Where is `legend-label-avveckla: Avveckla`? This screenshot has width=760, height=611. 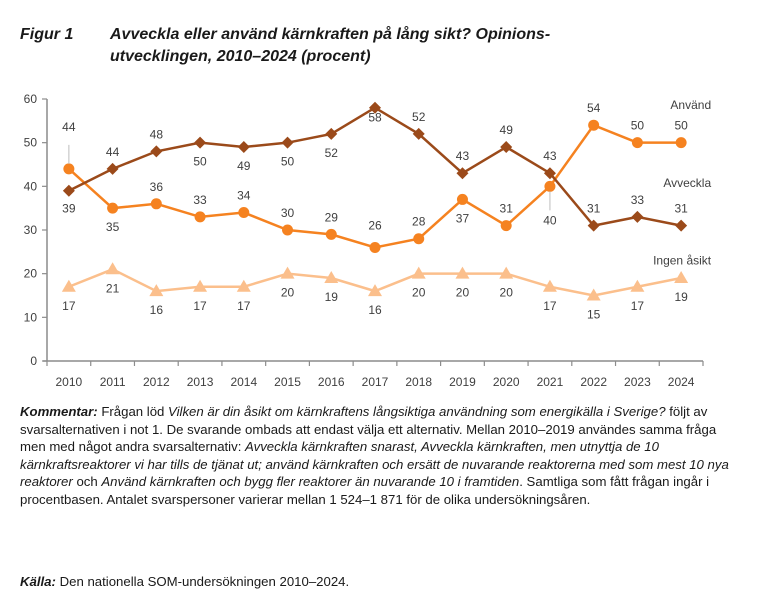 legend-label-avveckla: Avveckla is located at coordinates (687, 183).